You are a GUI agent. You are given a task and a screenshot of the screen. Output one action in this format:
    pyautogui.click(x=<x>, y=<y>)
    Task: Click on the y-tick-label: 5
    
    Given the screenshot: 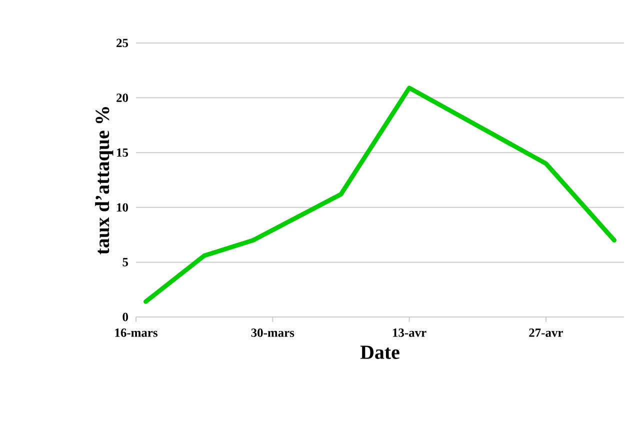 What is the action you would take?
    pyautogui.click(x=125, y=262)
    